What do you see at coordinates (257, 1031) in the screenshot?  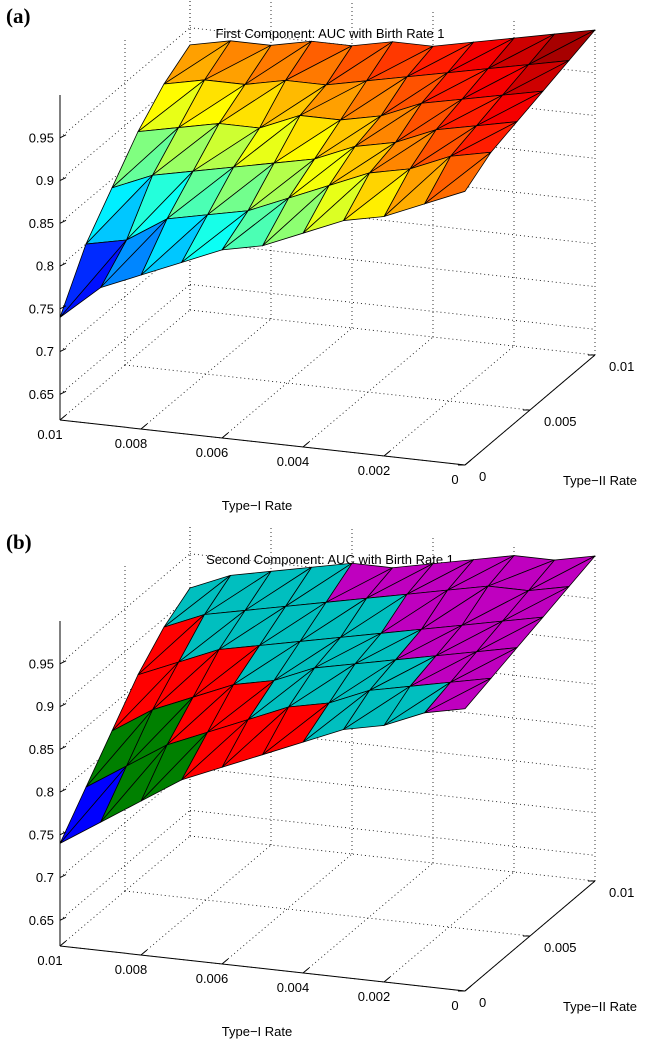 I see `x-axis-title: Type−I Rate` at bounding box center [257, 1031].